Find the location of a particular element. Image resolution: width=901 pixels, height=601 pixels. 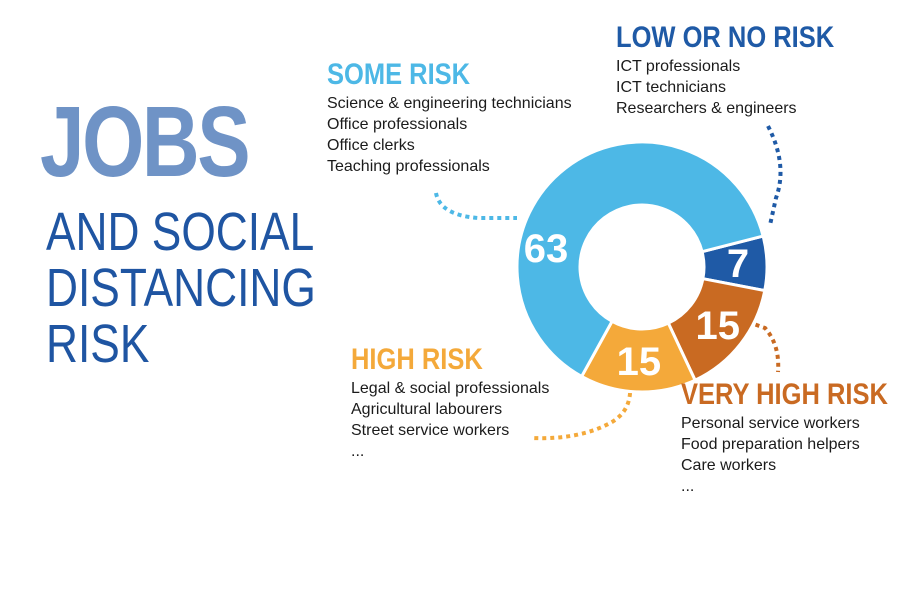

subtitle-line-2: DISTANCING is located at coordinates (181, 288).